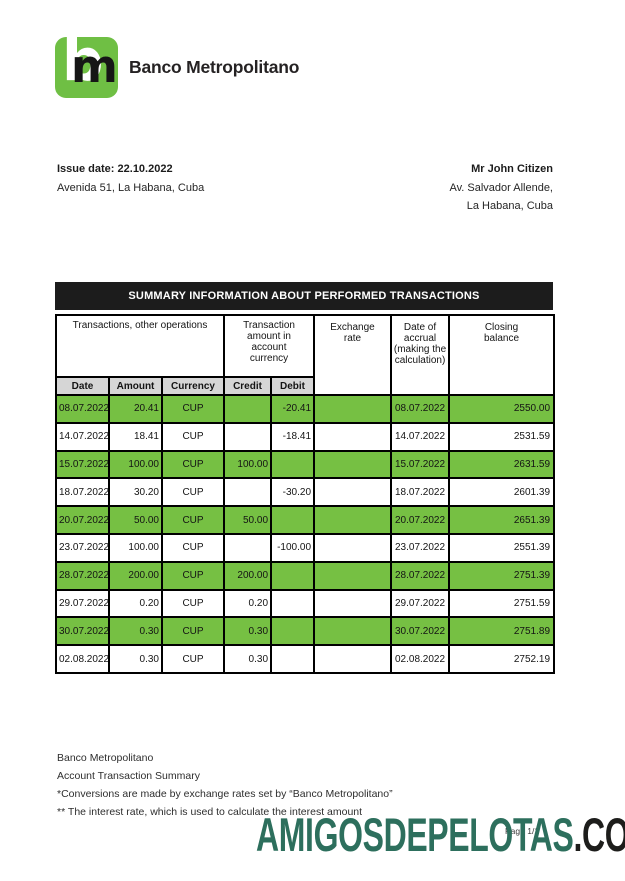 This screenshot has width=625, height=881. Describe the element at coordinates (420, 520) in the screenshot. I see `cell-accrual-date: 20.07.2022` at that location.